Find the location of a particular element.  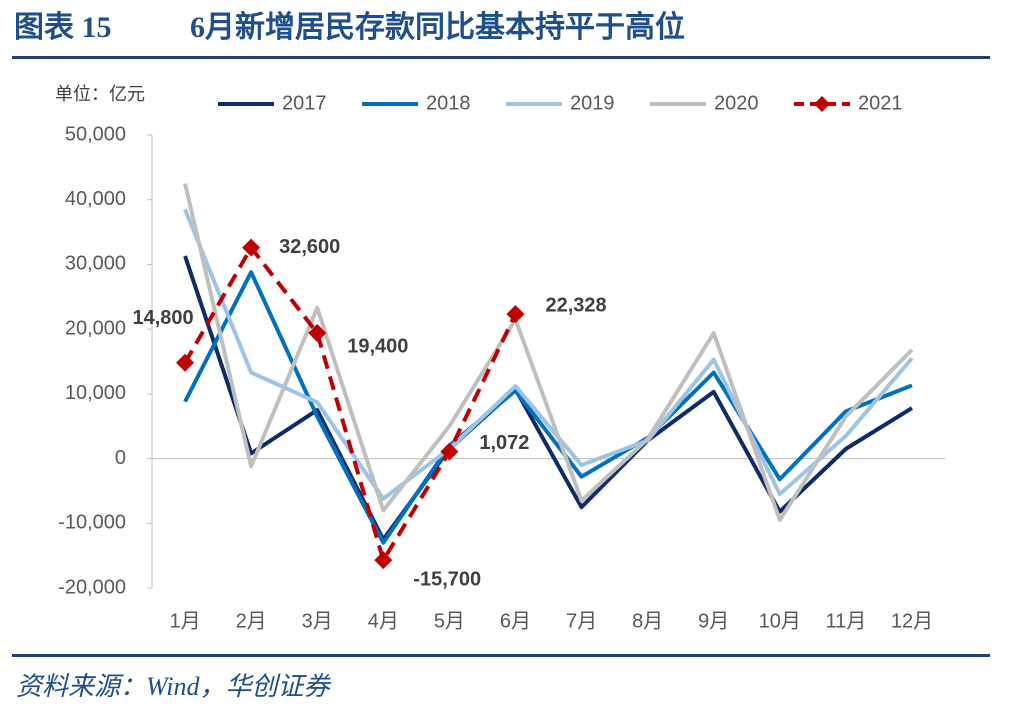

data-label: 1,072 is located at coordinates (504, 443).